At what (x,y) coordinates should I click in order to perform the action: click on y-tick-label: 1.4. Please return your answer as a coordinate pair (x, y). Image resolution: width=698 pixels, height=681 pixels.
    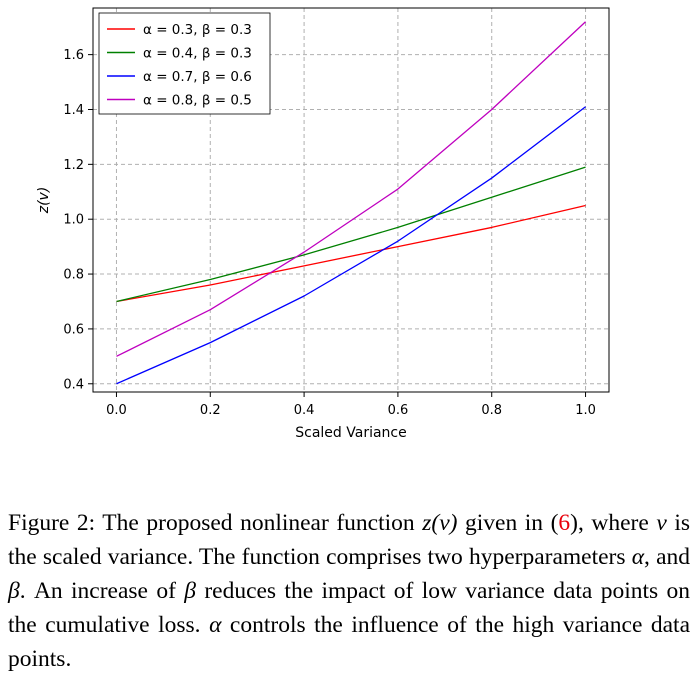
    Looking at the image, I should click on (73, 110).